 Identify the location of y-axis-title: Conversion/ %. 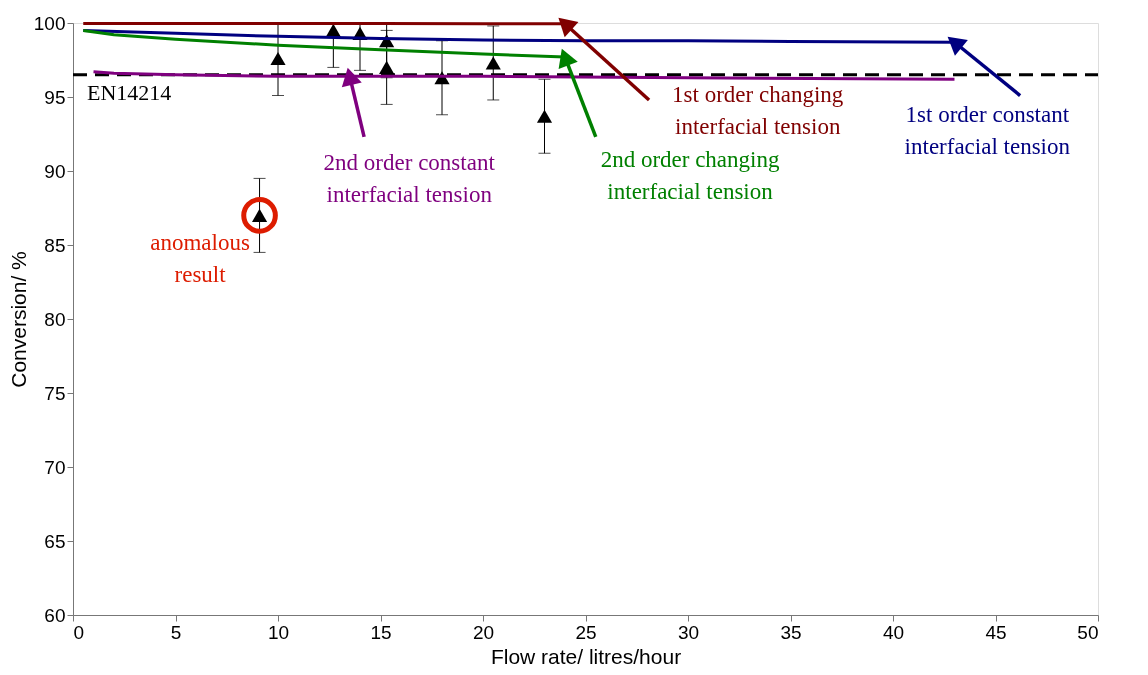
(18, 319).